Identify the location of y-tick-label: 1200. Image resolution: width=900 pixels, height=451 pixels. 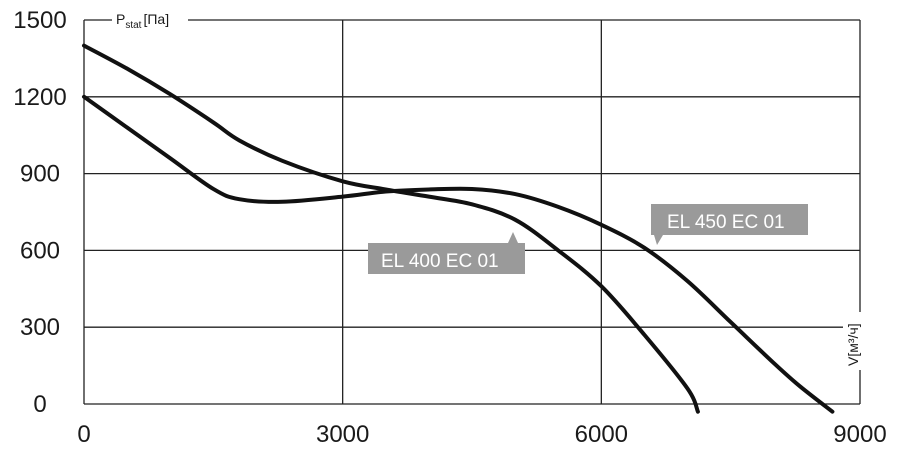
(39, 97).